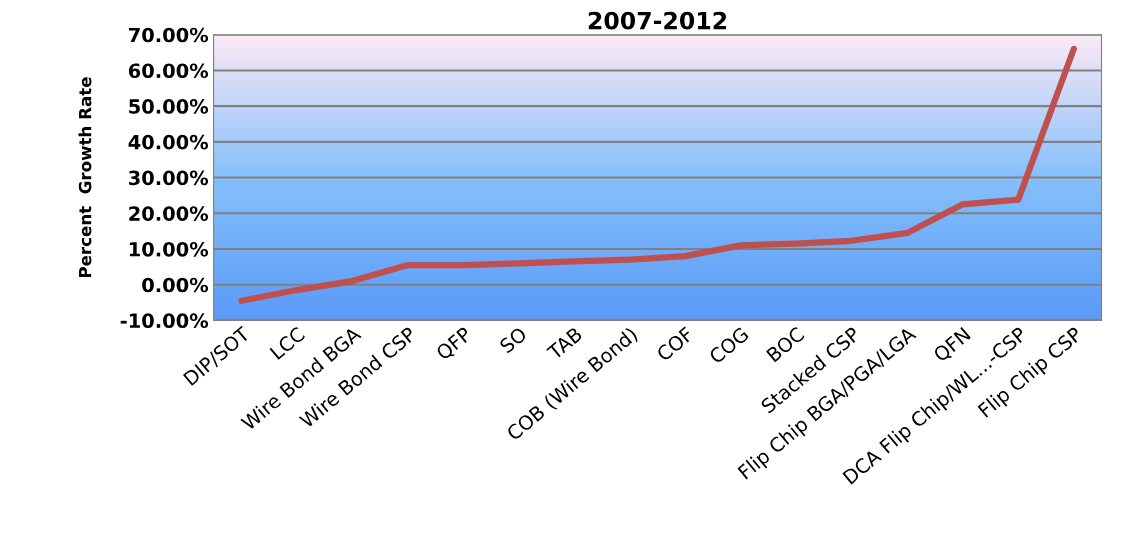 The width and height of the screenshot is (1124, 534). Describe the element at coordinates (168, 71) in the screenshot. I see `y-tick-label: 60.00%` at that location.